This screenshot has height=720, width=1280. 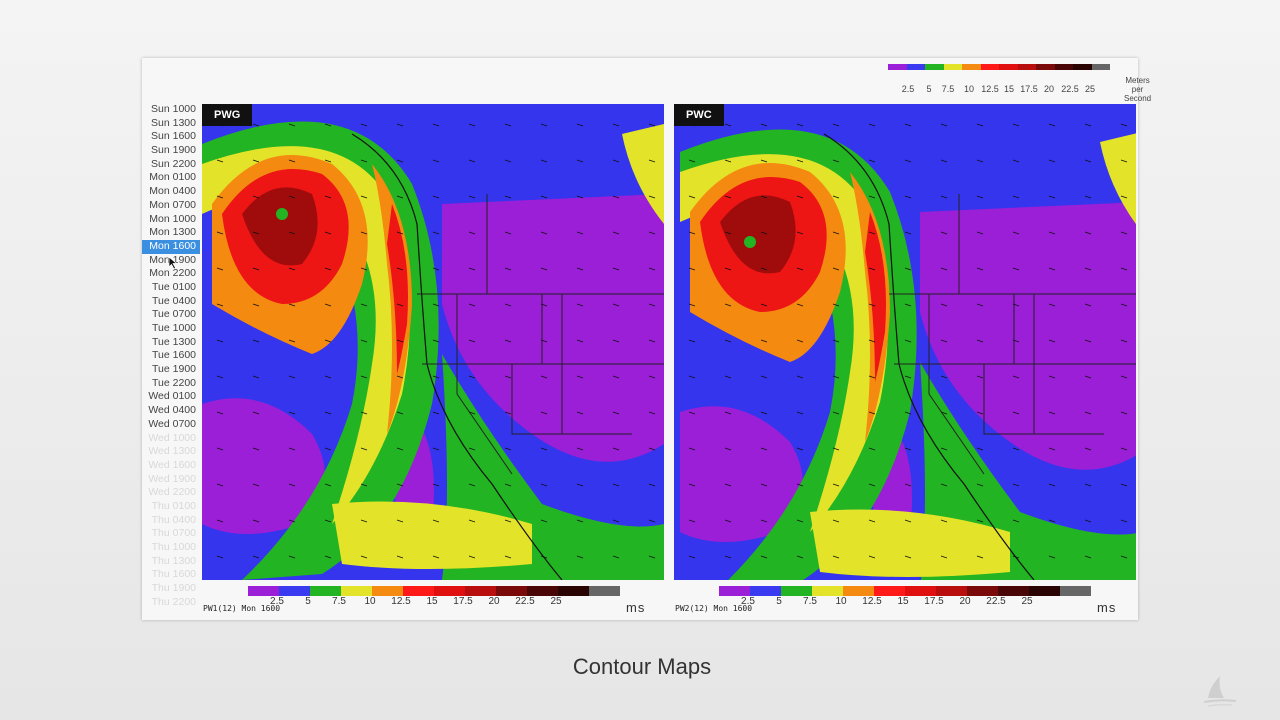 What do you see at coordinates (173, 547) in the screenshot?
I see `time-step-item: Thu 1000` at bounding box center [173, 547].